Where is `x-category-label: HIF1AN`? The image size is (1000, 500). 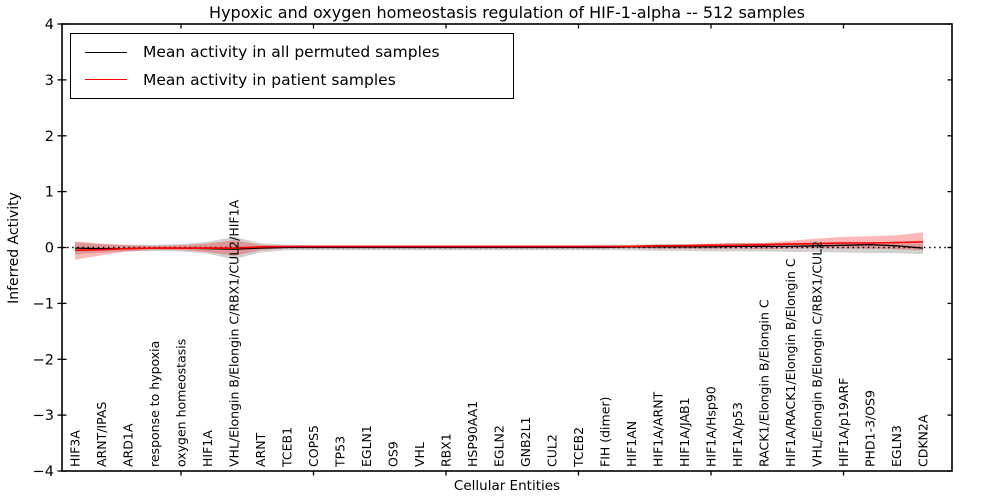
x-category-label: HIF1AN is located at coordinates (631, 444).